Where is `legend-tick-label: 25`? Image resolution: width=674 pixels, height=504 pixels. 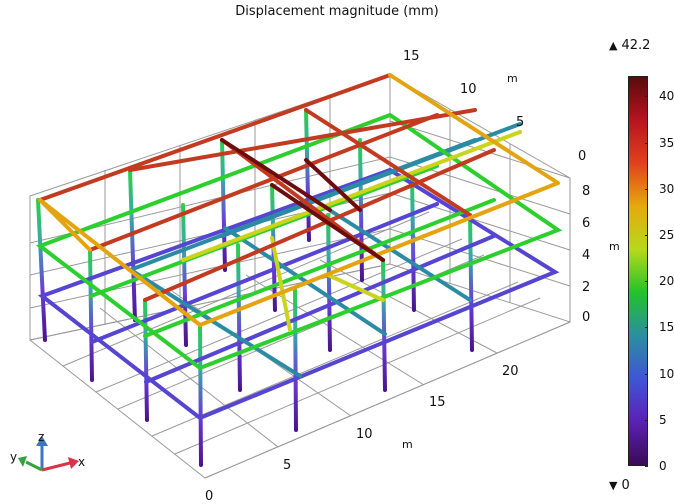
legend-tick-label: 25 is located at coordinates (666, 234).